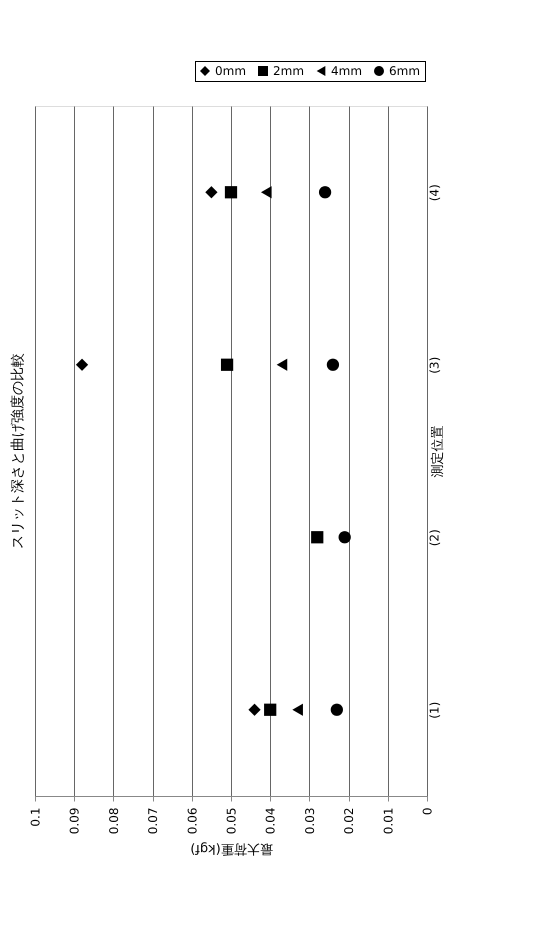 Image resolution: width=558 pixels, height=930 pixels. I want to click on legend-label: 2mm, so click(288, 71).